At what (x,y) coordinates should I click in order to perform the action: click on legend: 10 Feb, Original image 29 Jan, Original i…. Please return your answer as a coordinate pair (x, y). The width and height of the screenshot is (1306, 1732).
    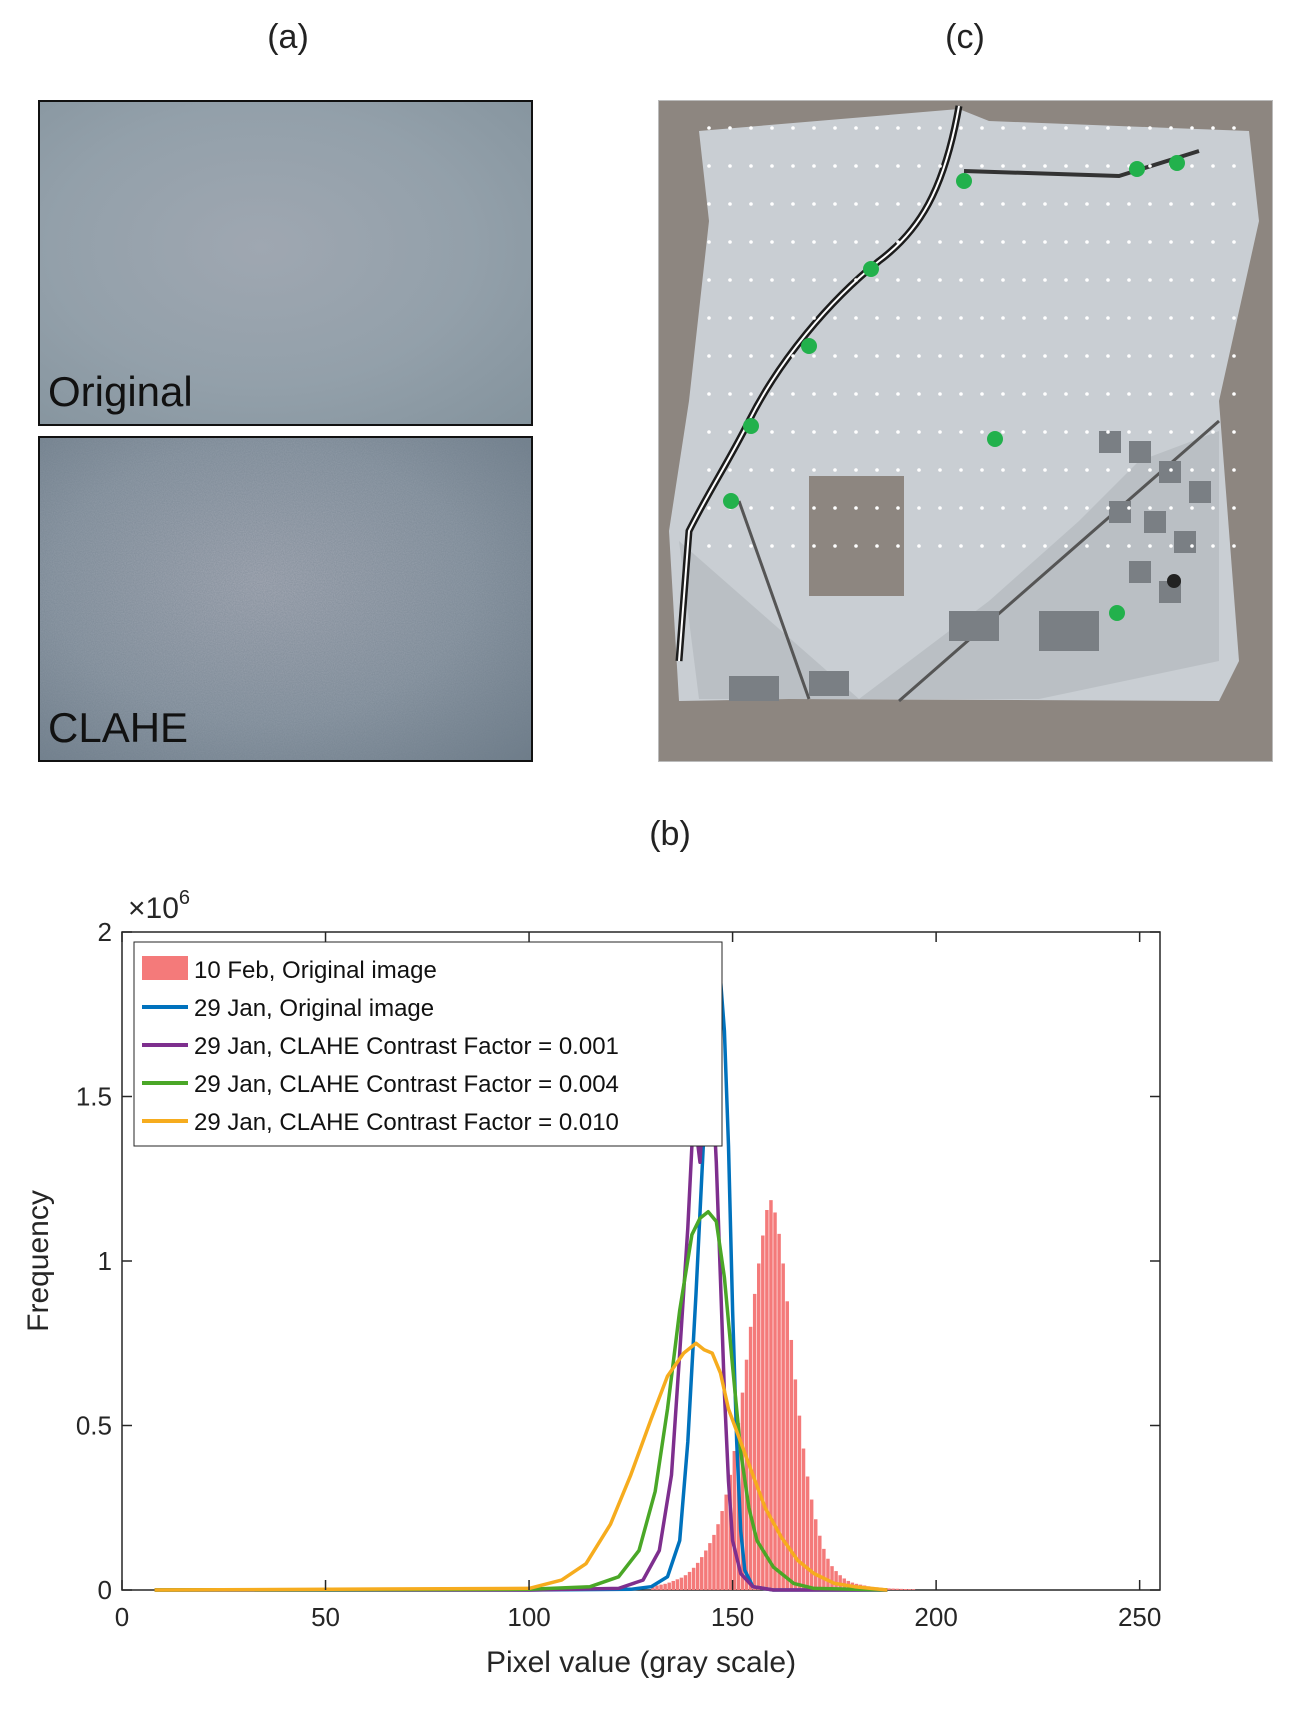
    Looking at the image, I should click on (428, 1044).